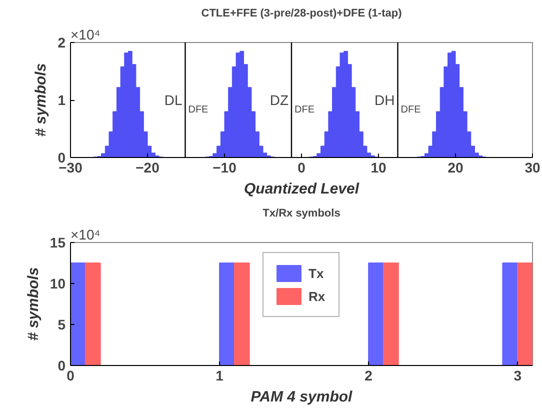 The height and width of the screenshot is (408, 542). I want to click on y-tick-label: 5, so click(62, 324).